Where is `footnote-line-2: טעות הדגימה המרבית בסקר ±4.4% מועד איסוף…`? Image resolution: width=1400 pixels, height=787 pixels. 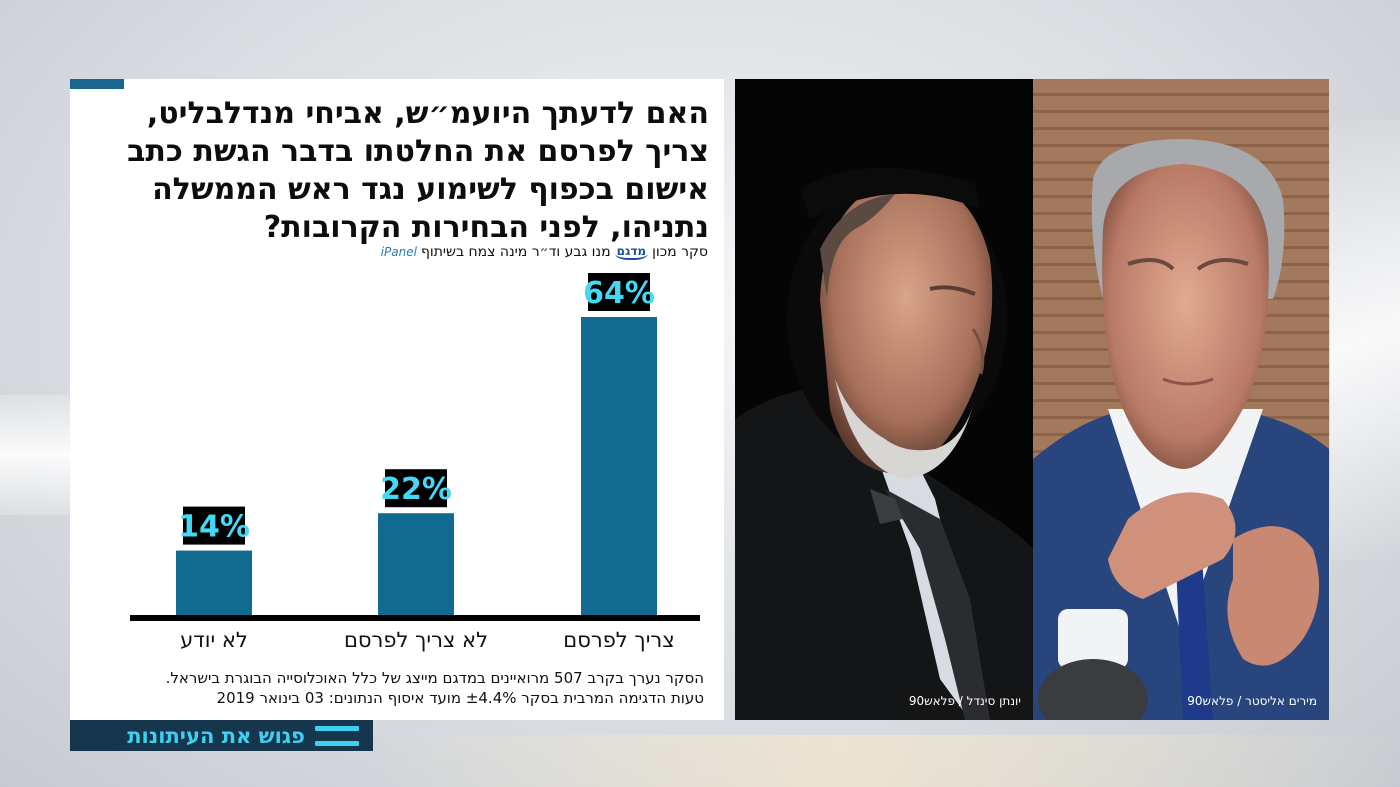 footnote-line-2: טעות הדגימה המרבית בסקר ±4.4% מועד איסוף… is located at coordinates (460, 698).